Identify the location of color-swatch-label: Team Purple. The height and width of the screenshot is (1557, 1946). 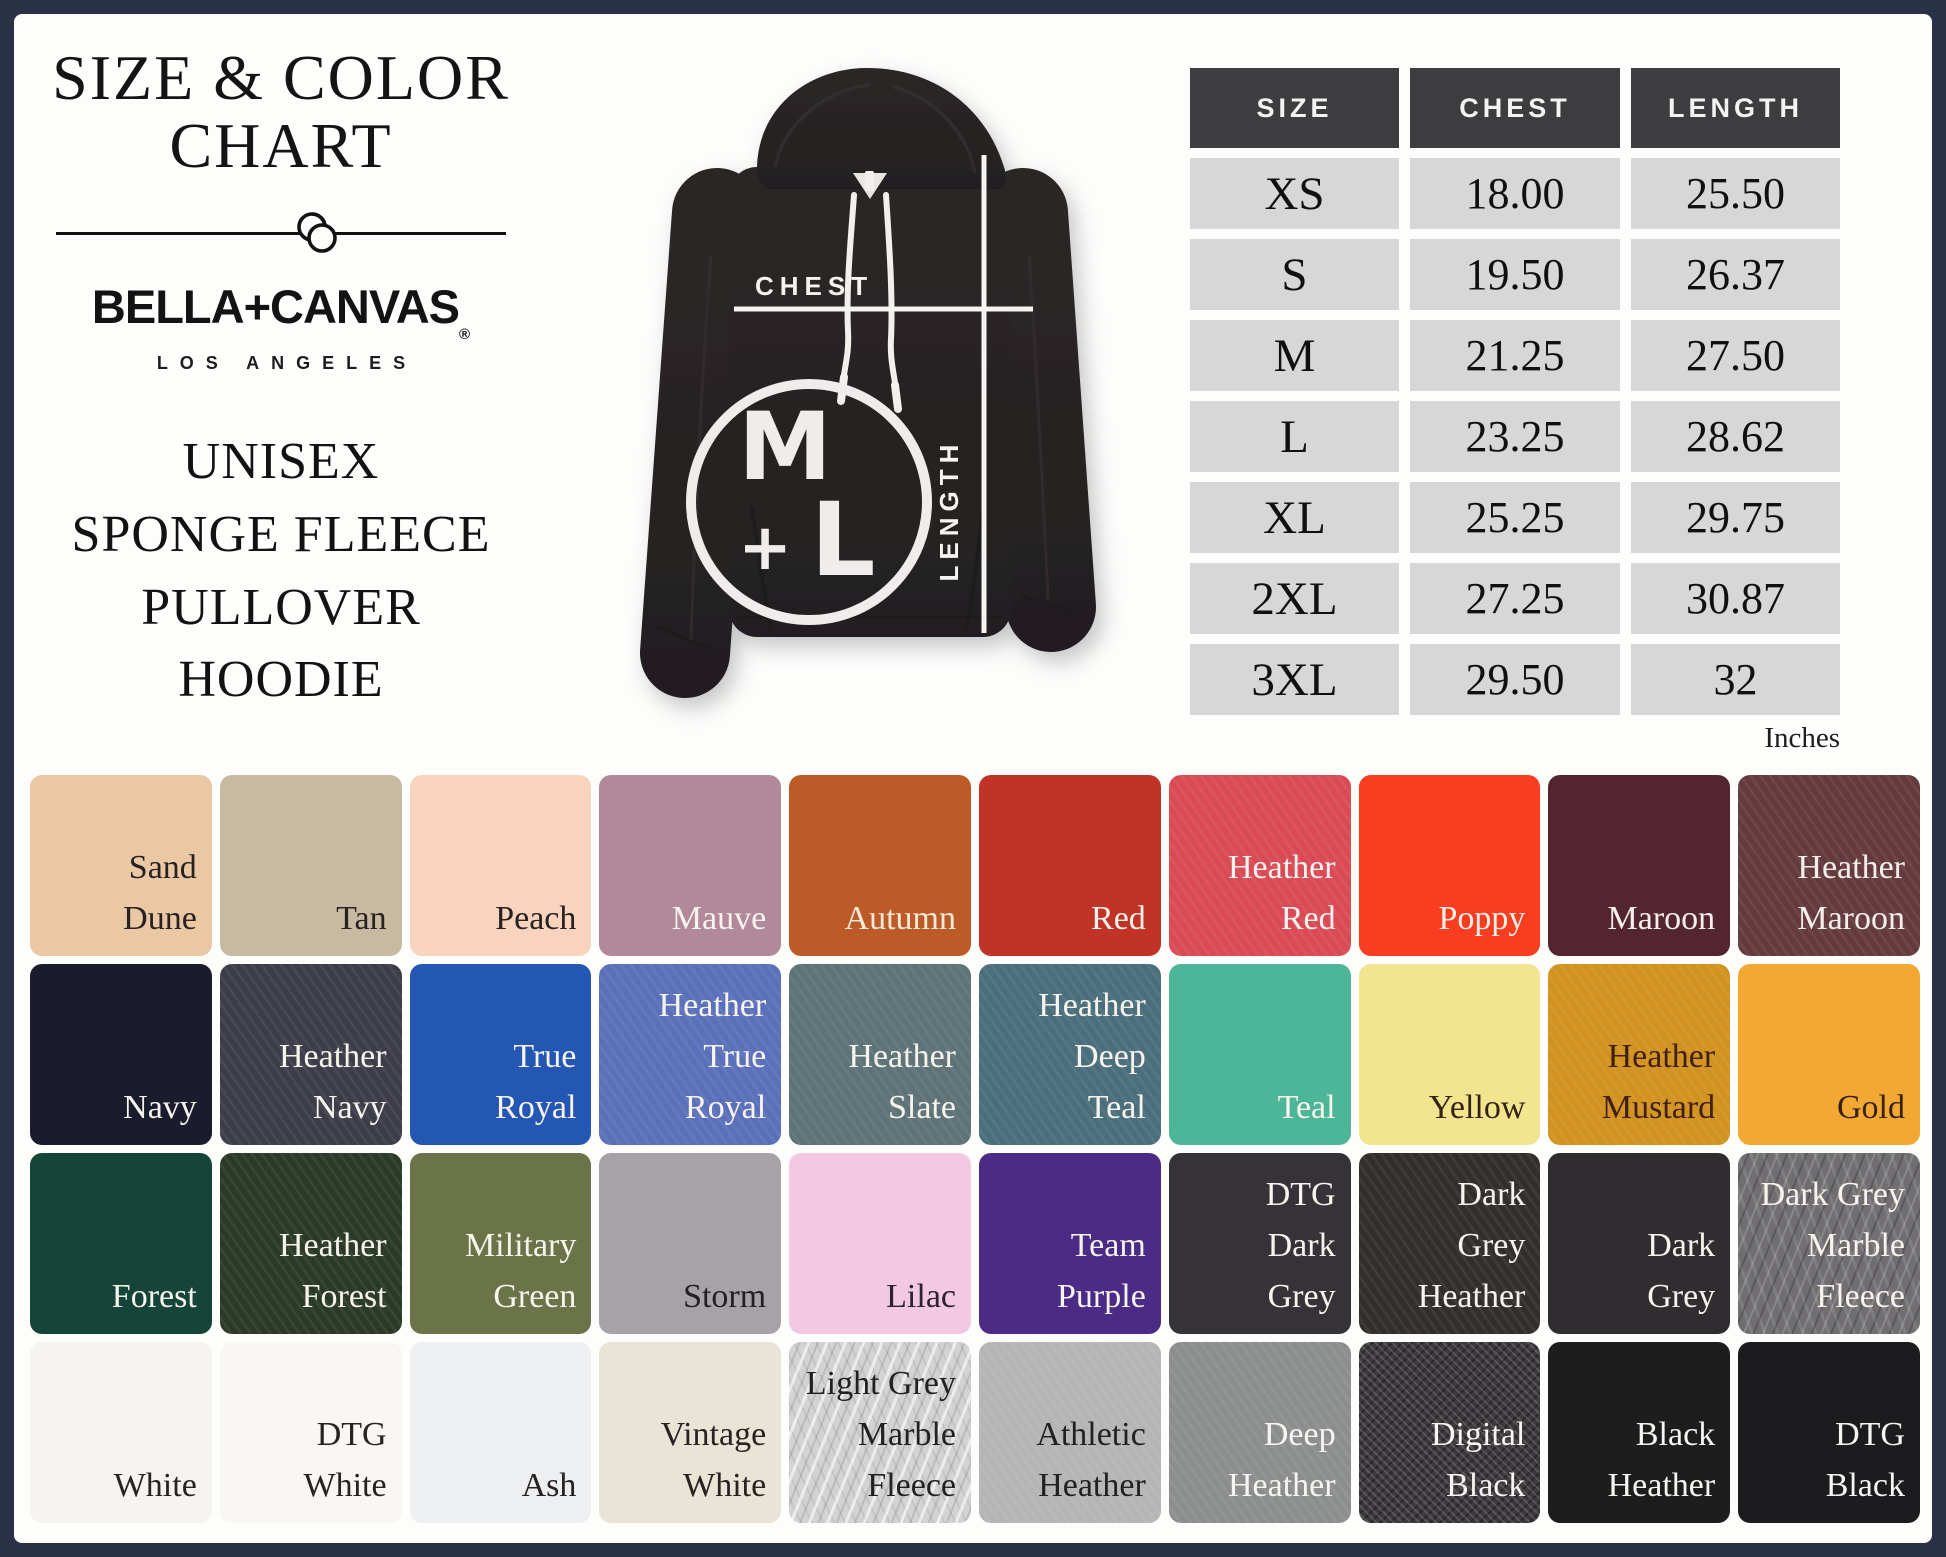
(1101, 1271).